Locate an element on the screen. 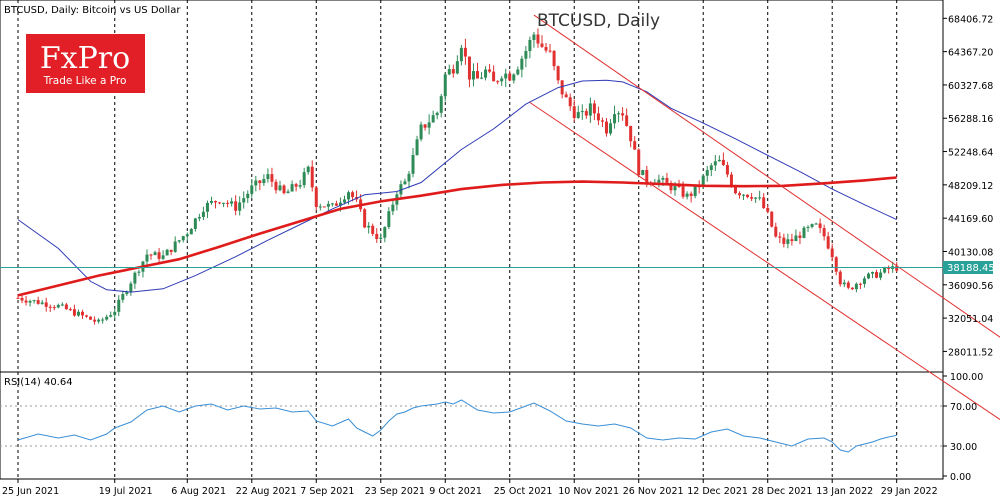  time-tick-label: 29 Jan 2022 is located at coordinates (909, 491).